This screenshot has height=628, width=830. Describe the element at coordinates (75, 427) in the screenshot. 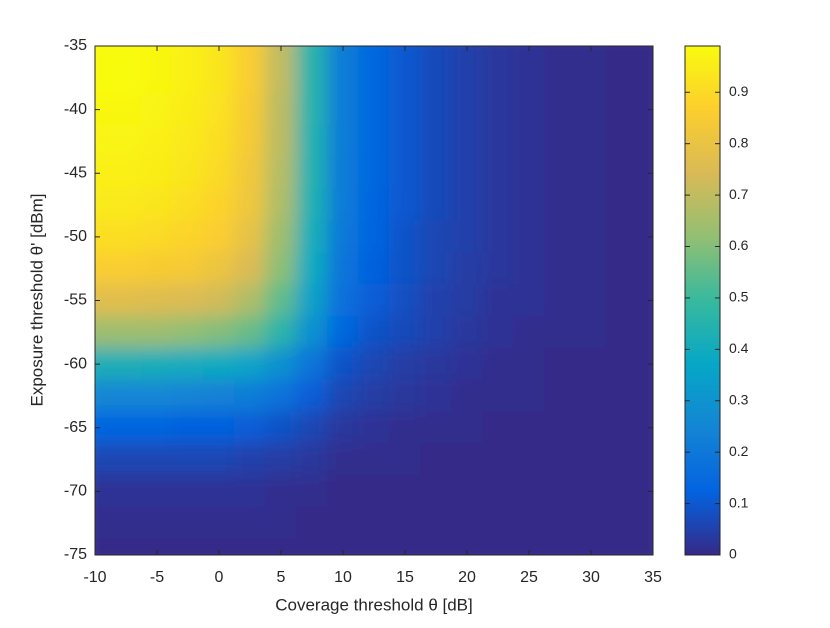

I see `y-tick-label: -65` at that location.